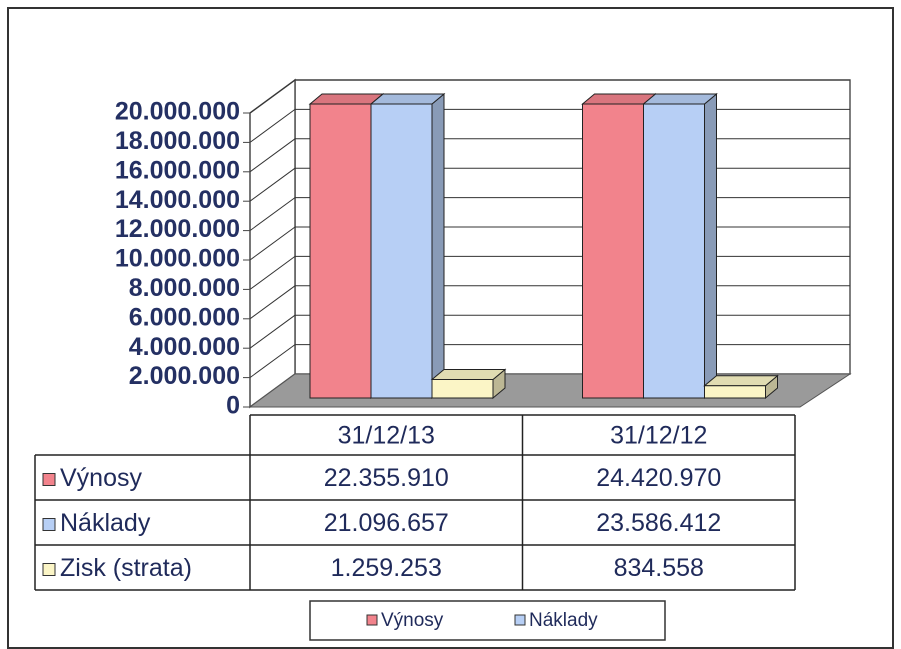 Image resolution: width=901 pixels, height=649 pixels. What do you see at coordinates (658, 436) in the screenshot?
I see `category-label: 31/12/12` at bounding box center [658, 436].